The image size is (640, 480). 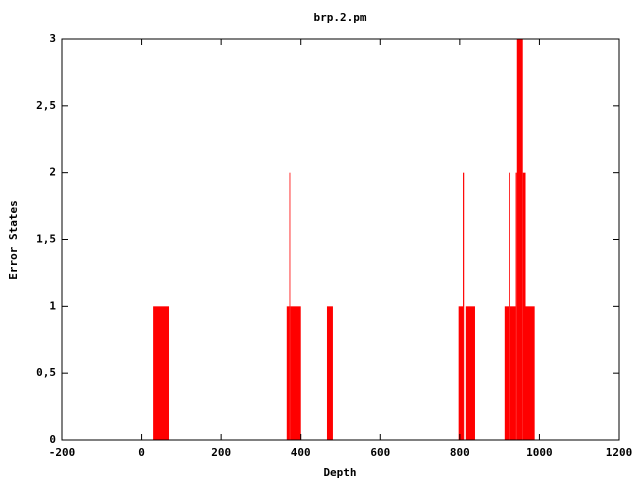 I want to click on x-tick-label: 1200, so click(x=619, y=452).